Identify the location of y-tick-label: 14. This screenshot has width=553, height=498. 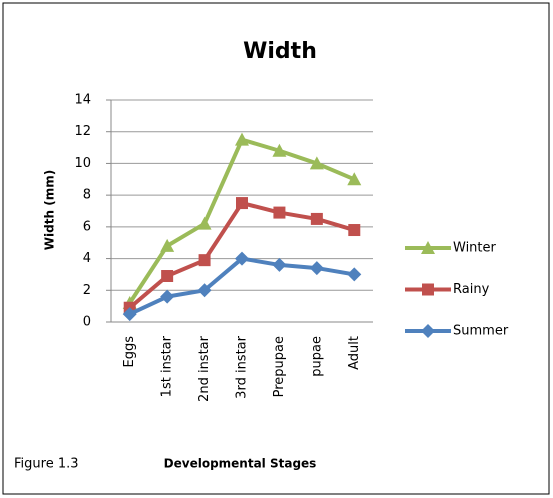
(82, 100).